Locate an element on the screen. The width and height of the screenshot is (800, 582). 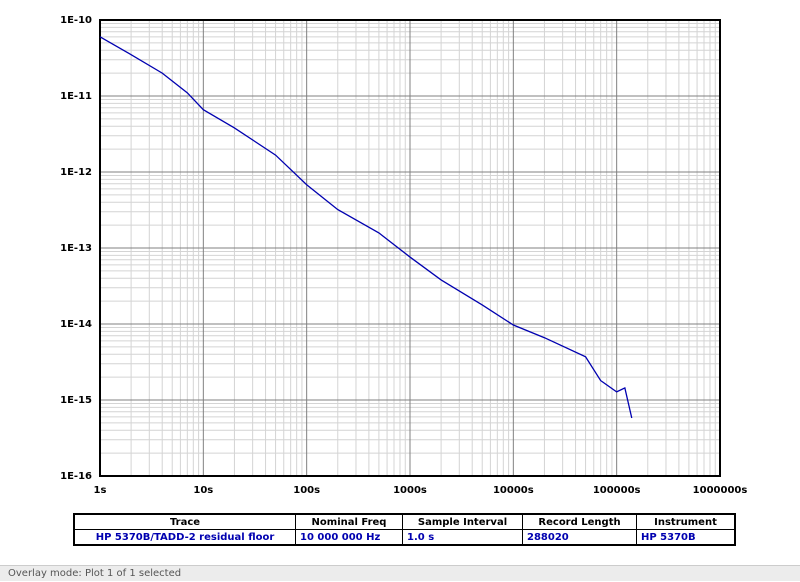
x-tick-label: 10000s is located at coordinates (513, 490).